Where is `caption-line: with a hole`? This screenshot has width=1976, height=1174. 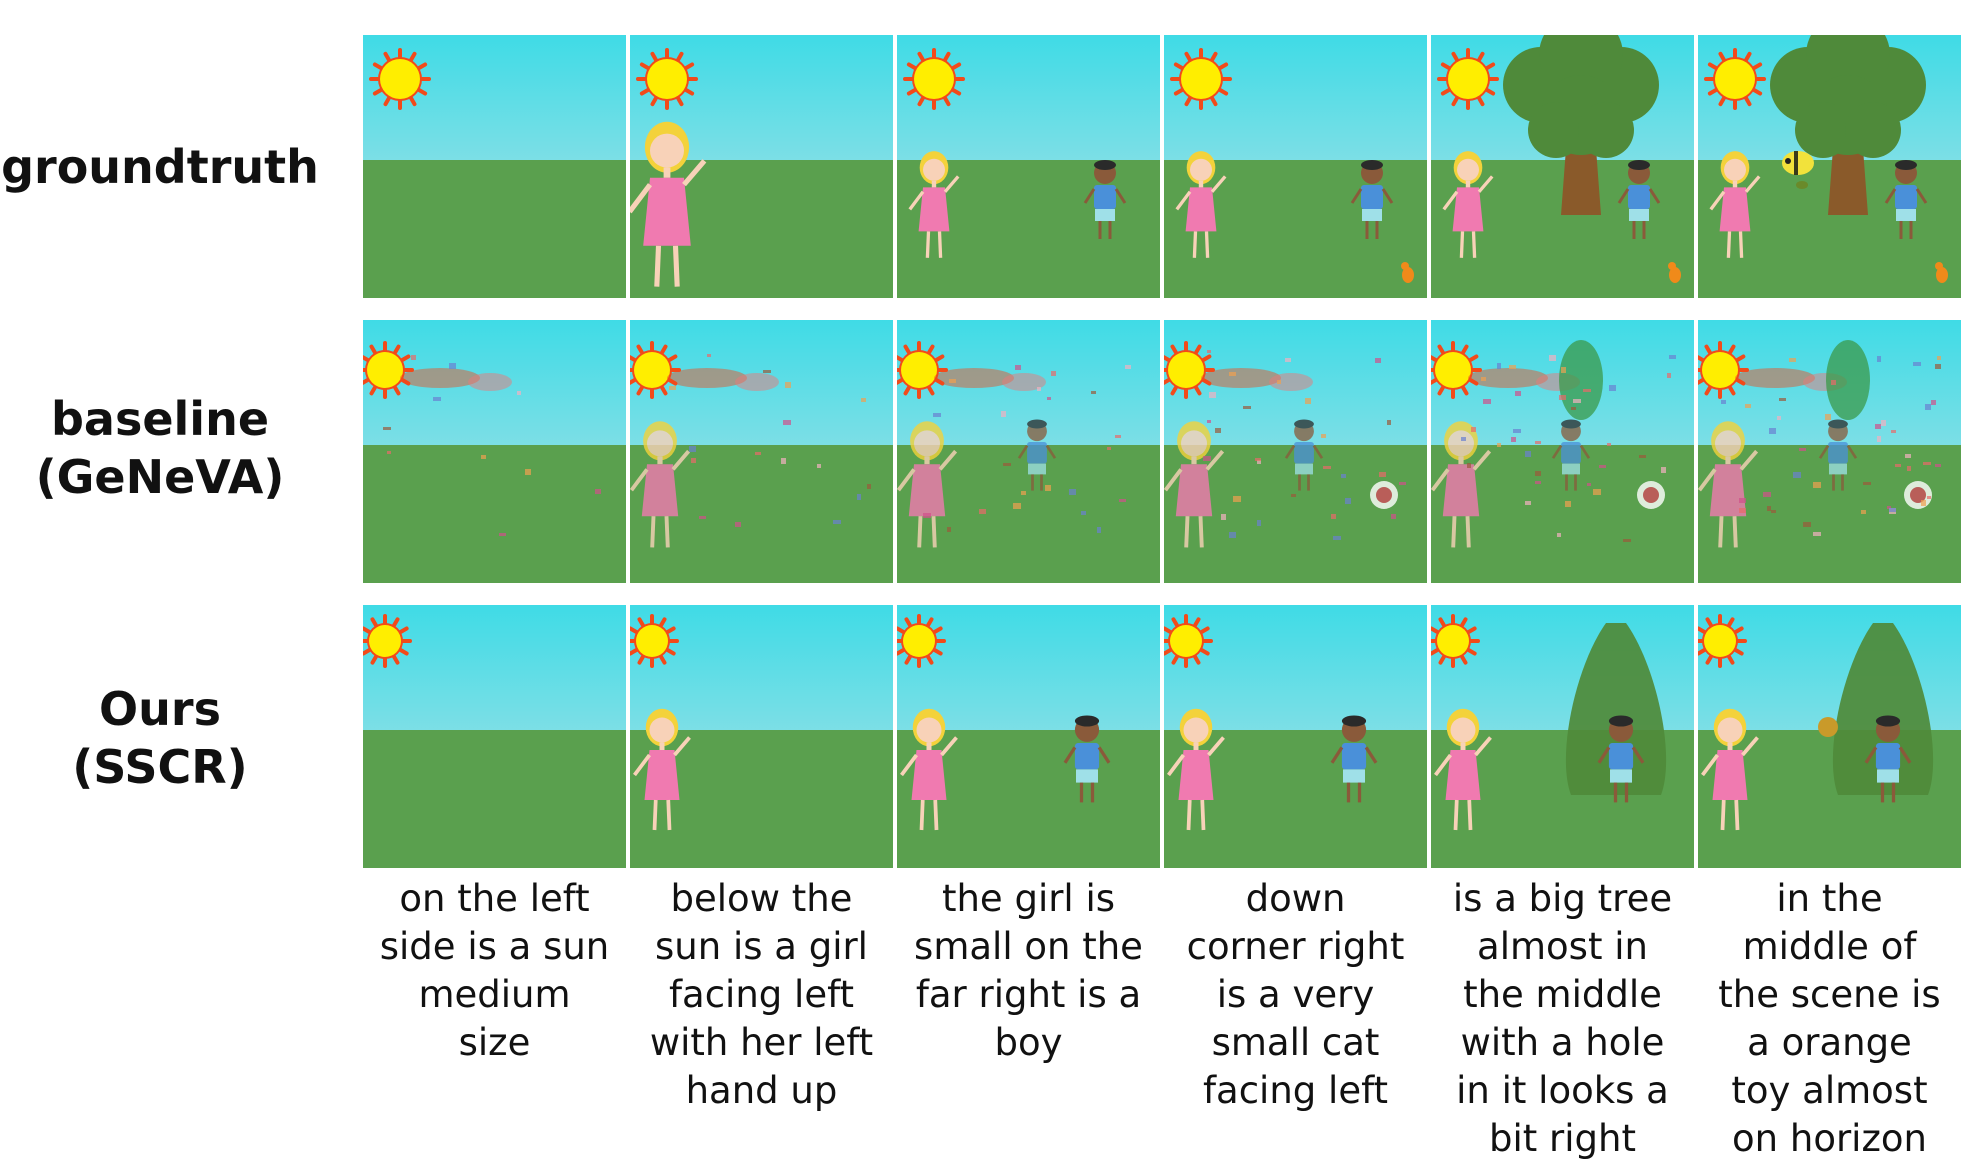
caption-line: with a hole is located at coordinates (1562, 1042).